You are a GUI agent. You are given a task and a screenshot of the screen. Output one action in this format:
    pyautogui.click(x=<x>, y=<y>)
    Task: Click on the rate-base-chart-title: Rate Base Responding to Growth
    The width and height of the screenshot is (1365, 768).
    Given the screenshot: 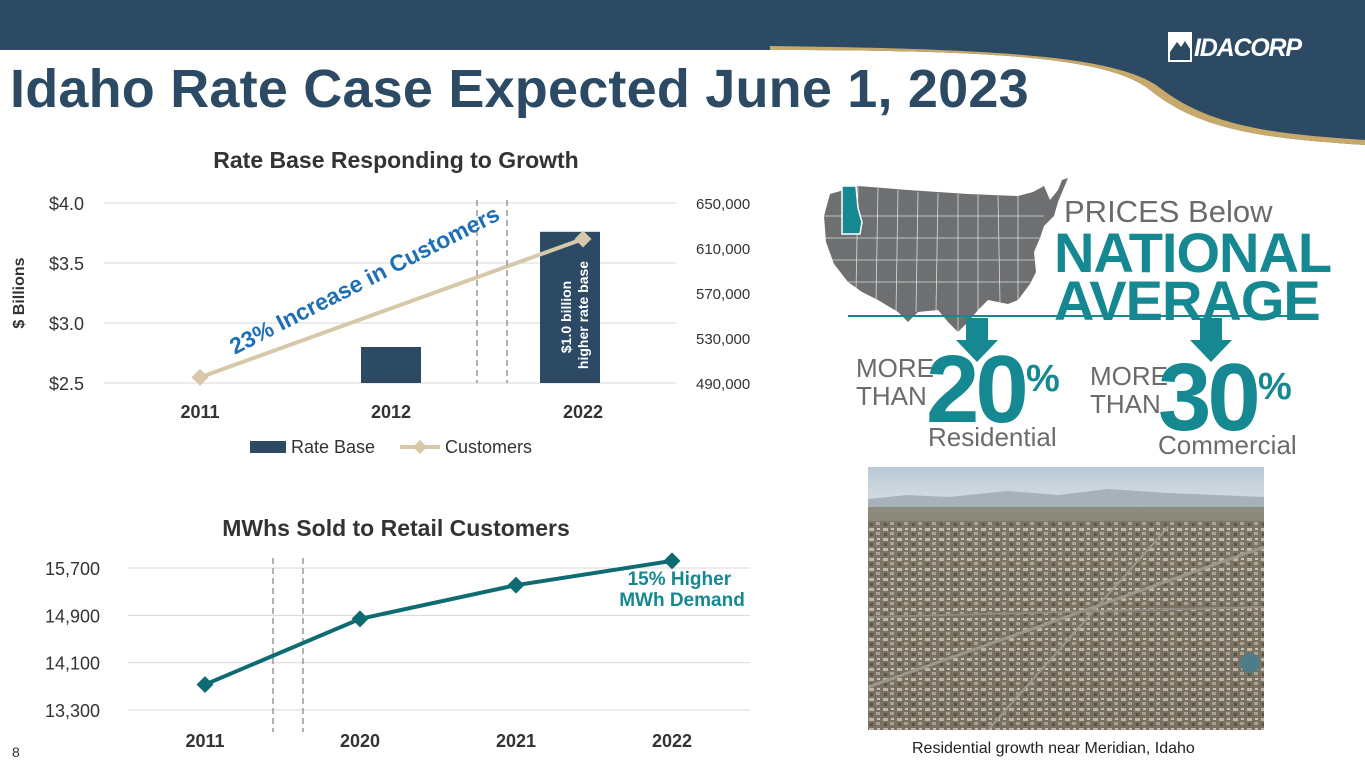 What is the action you would take?
    pyautogui.click(x=396, y=160)
    